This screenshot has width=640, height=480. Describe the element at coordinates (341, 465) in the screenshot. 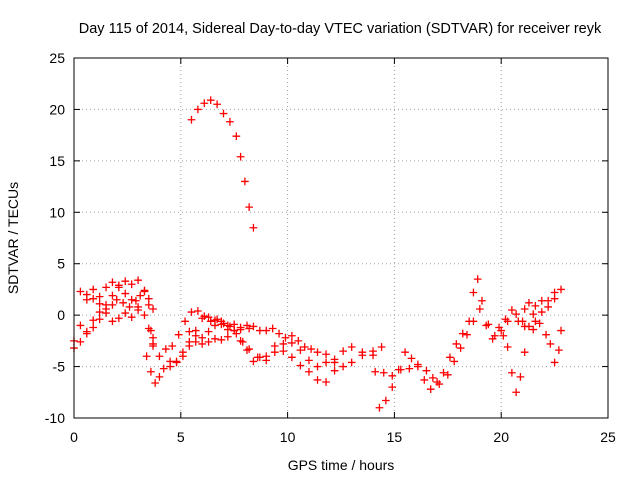

I see `x-axis-label: GPS time / hours` at that location.